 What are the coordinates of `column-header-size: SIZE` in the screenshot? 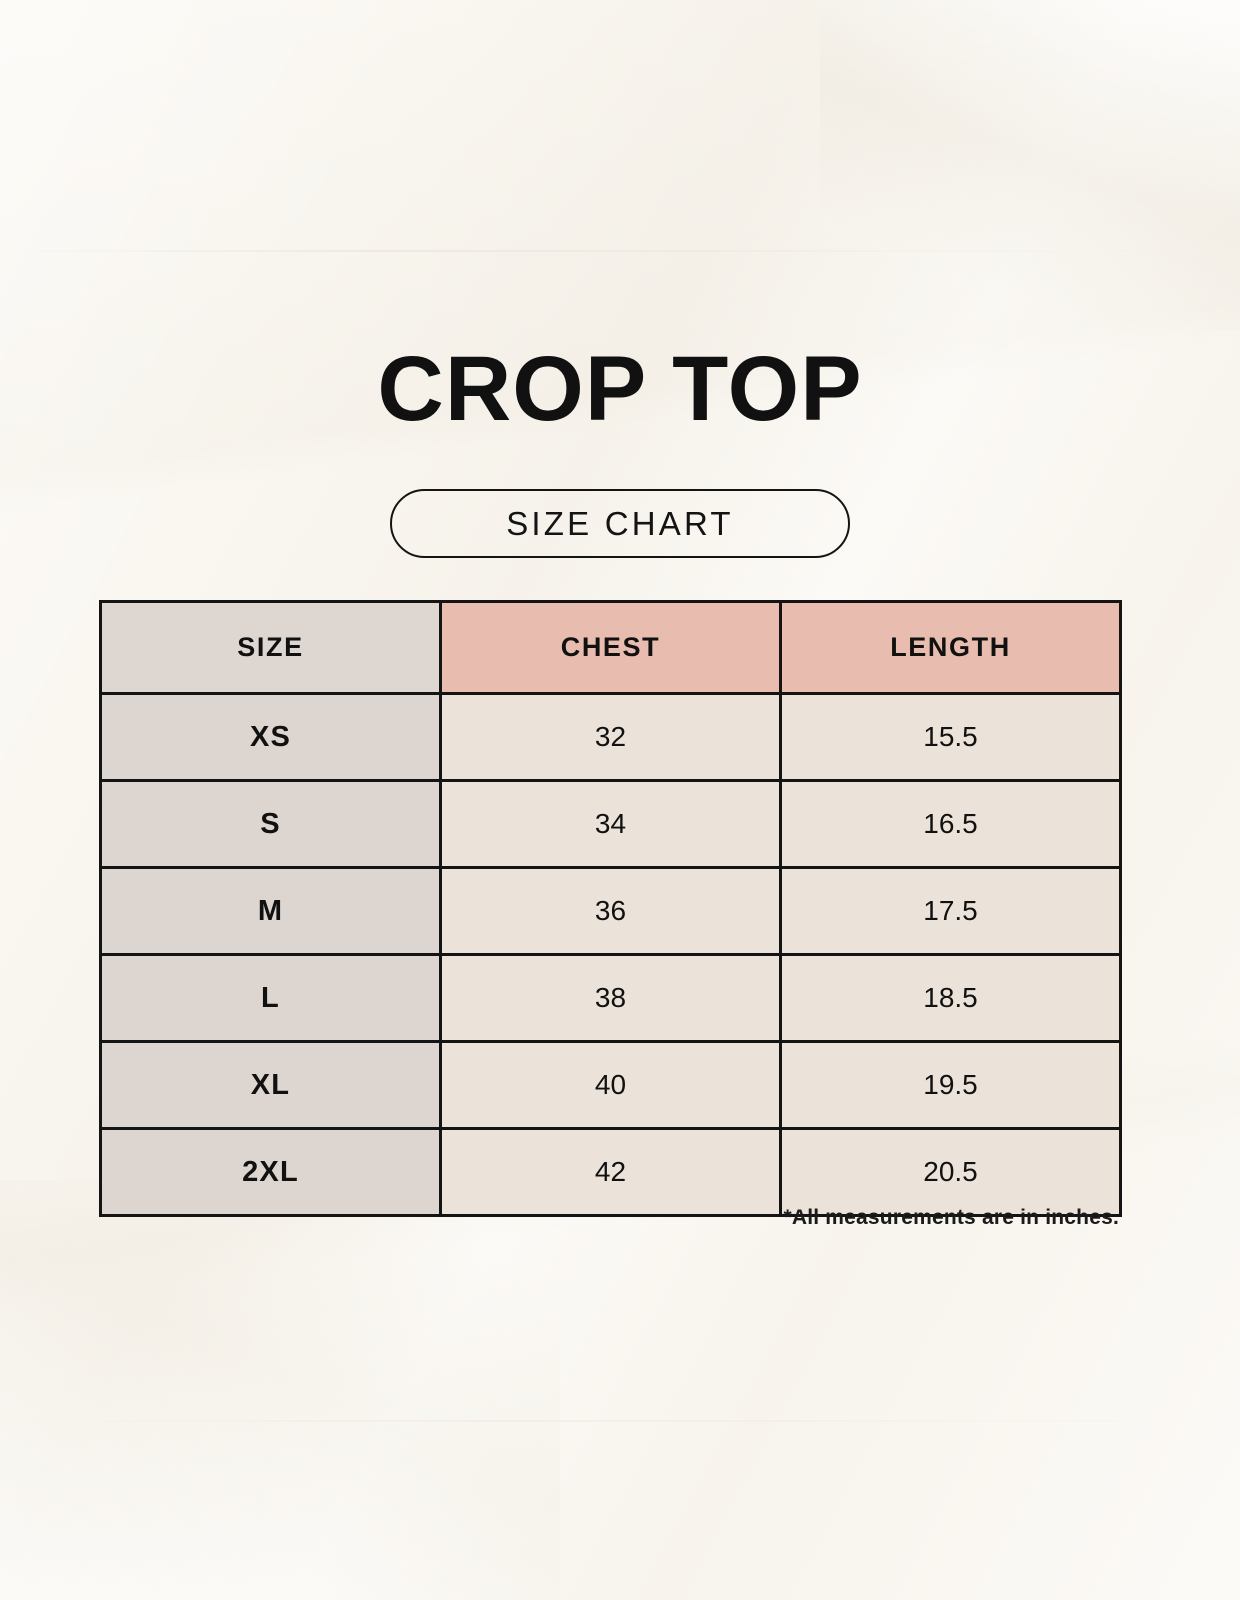 It's located at (270, 647).